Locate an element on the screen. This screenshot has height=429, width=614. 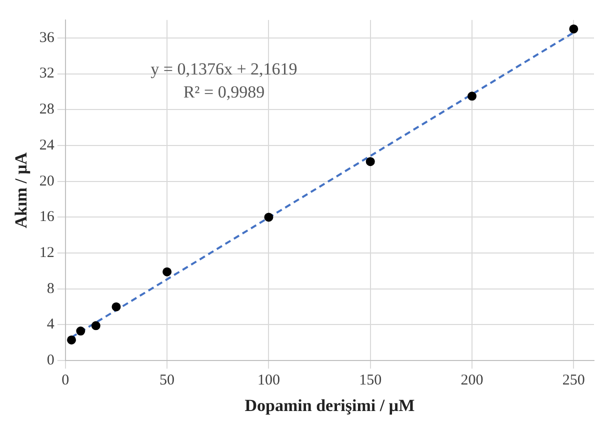
y-tick-label: 4 is located at coordinates (50, 324).